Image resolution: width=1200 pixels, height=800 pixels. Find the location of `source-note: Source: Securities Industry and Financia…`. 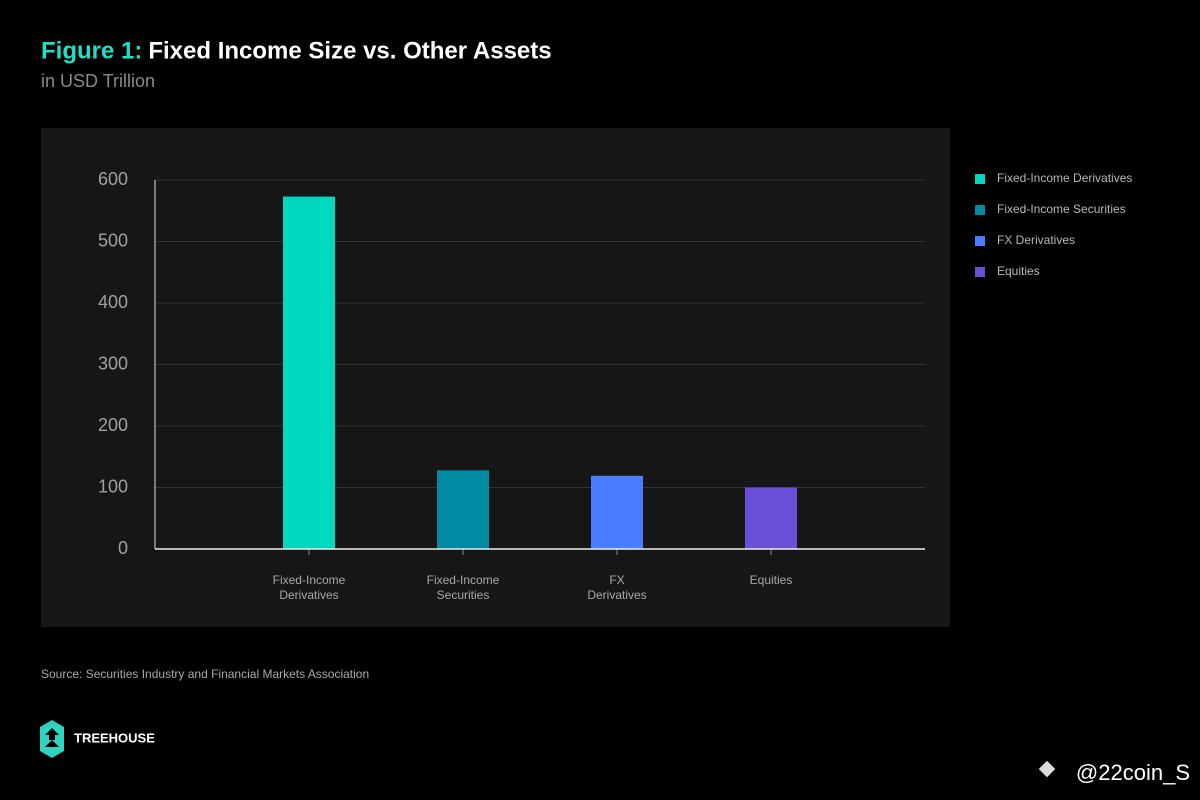

source-note: Source: Securities Industry and Financia… is located at coordinates (205, 674).